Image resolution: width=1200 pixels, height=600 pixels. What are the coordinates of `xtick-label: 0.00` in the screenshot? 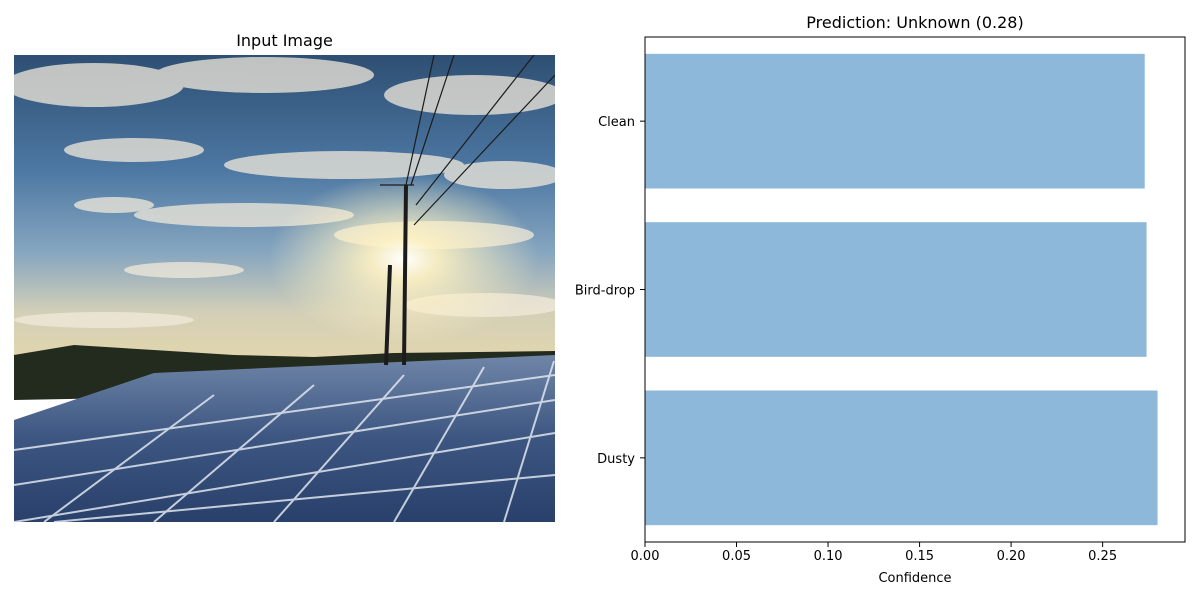 It's located at (645, 556).